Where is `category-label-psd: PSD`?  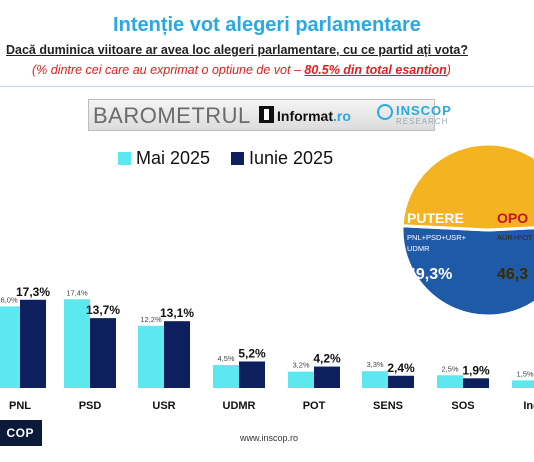
category-label-psd: PSD is located at coordinates (90, 406).